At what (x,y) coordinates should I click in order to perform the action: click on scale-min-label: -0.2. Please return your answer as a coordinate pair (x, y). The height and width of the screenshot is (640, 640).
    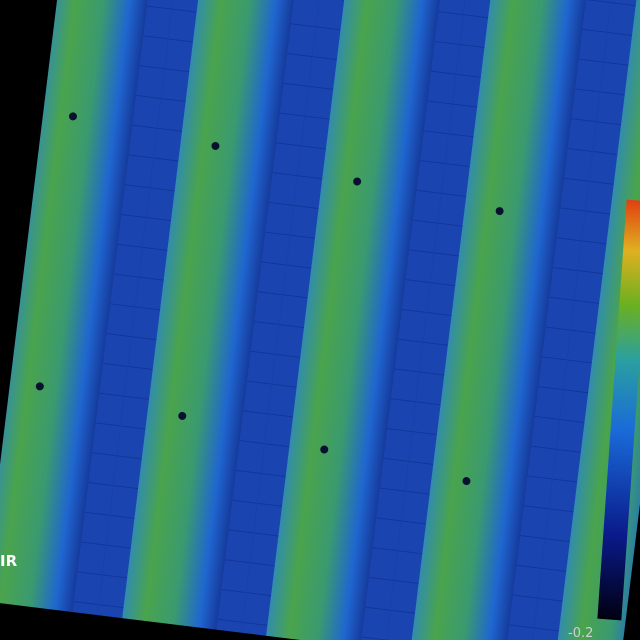
    Looking at the image, I should click on (580, 633).